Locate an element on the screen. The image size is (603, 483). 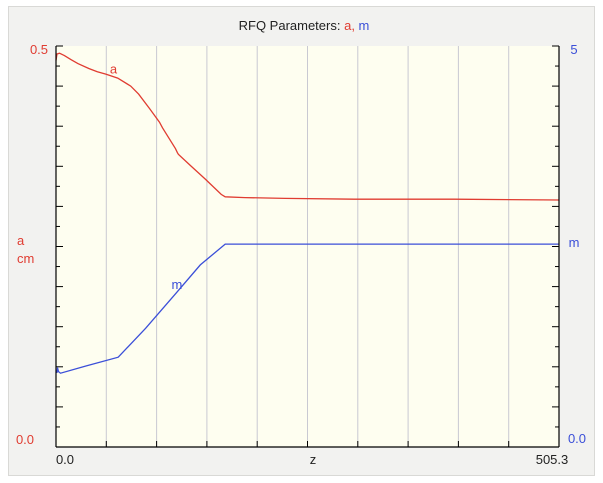
chart-title-series-m: m is located at coordinates (364, 25).